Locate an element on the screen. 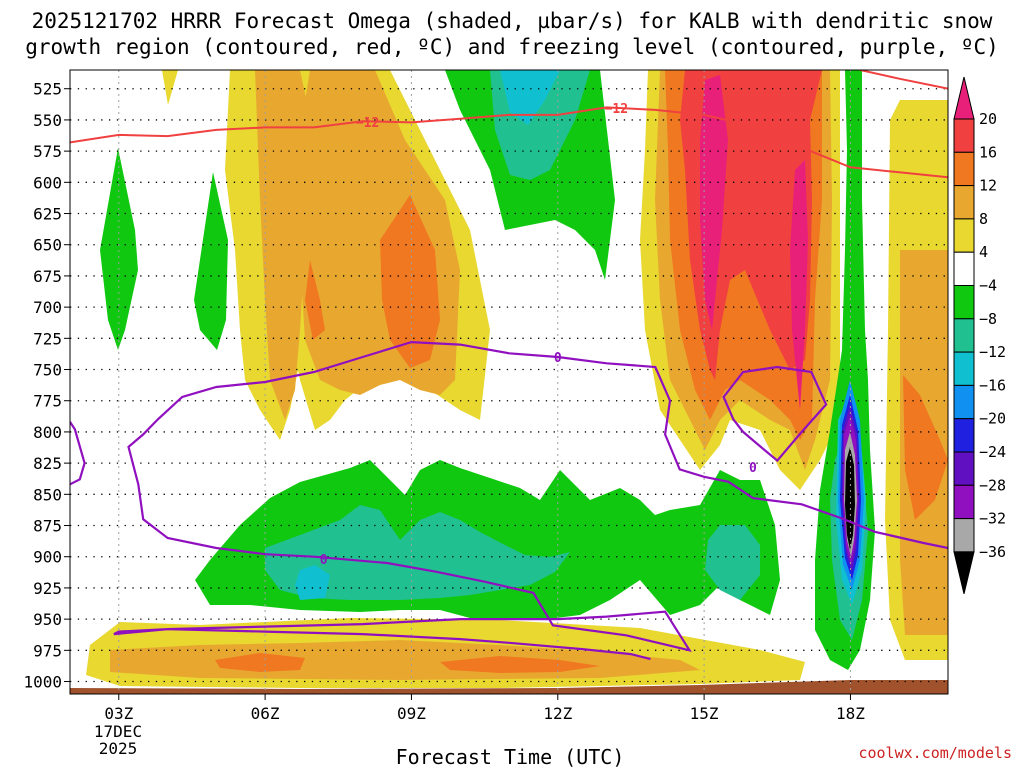 Image resolution: width=1024 pixels, height=768 pixels. omega-fill-neg12-mid is located at coordinates (312, 582).